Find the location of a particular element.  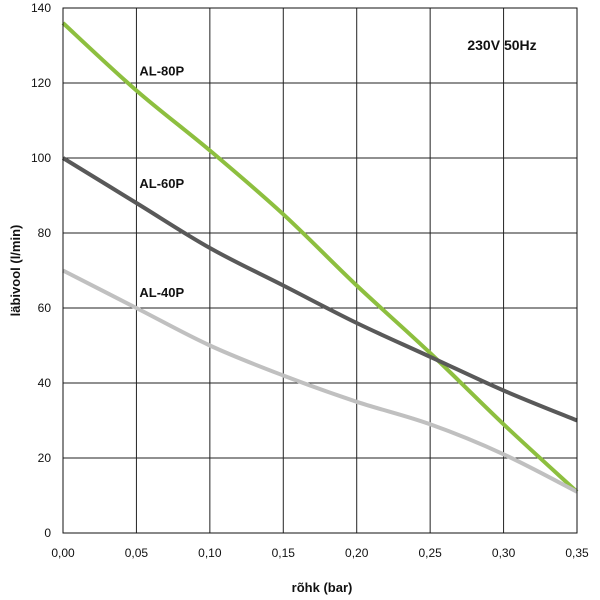

y-axis-title: läbivool (l/min) is located at coordinates (15, 271).